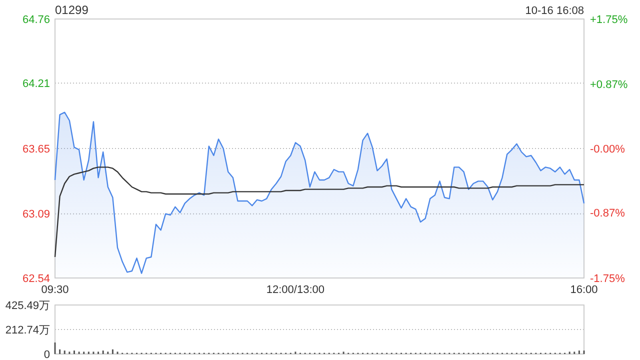  What do you see at coordinates (608, 278) in the screenshot?
I see `y2-tick-label: -1.75%` at bounding box center [608, 278].